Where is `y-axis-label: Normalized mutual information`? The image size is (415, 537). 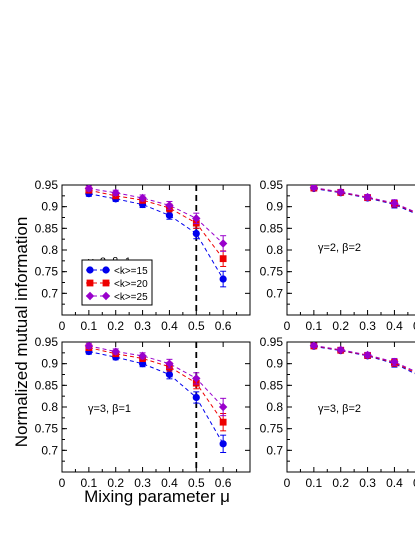
y-axis-label: Normalized mutual information is located at coordinates (21, 332).